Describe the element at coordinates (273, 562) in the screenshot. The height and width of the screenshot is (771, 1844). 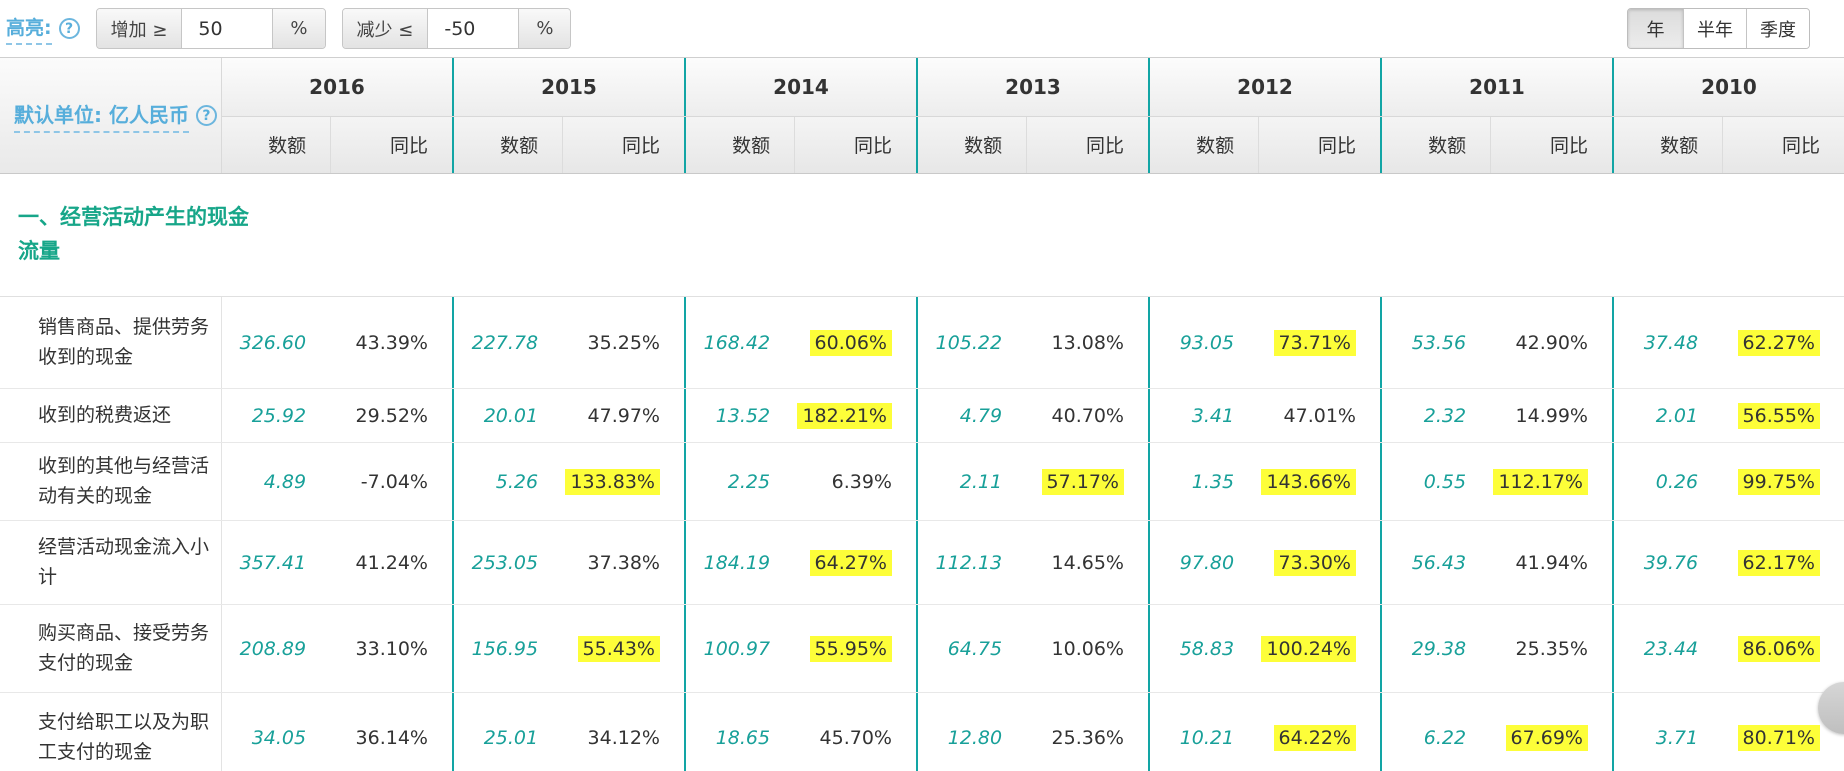
I see `amount-value: 357.41` at that location.